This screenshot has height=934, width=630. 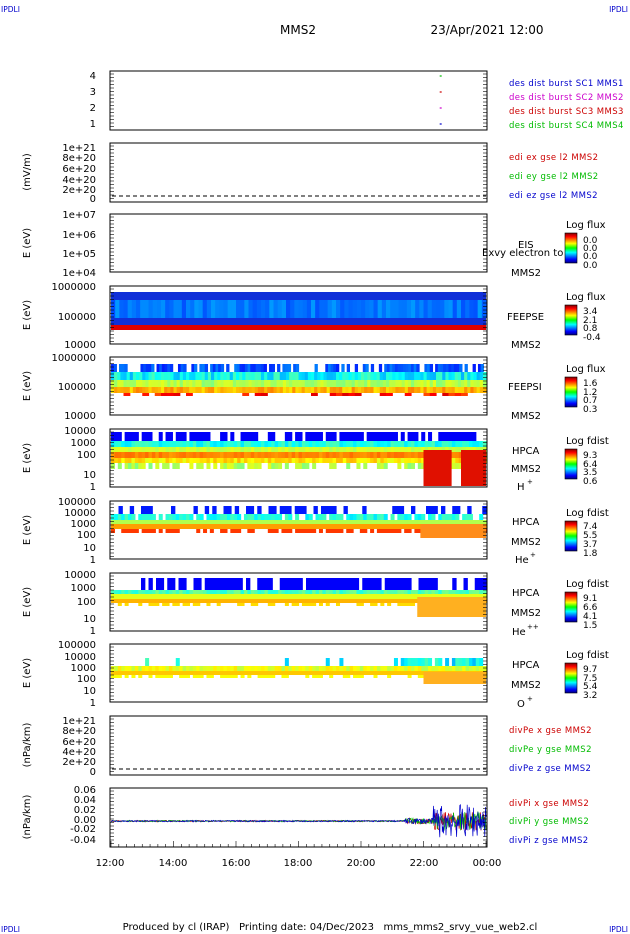 I want to click on panel-divpe-frame, so click(x=298, y=745).